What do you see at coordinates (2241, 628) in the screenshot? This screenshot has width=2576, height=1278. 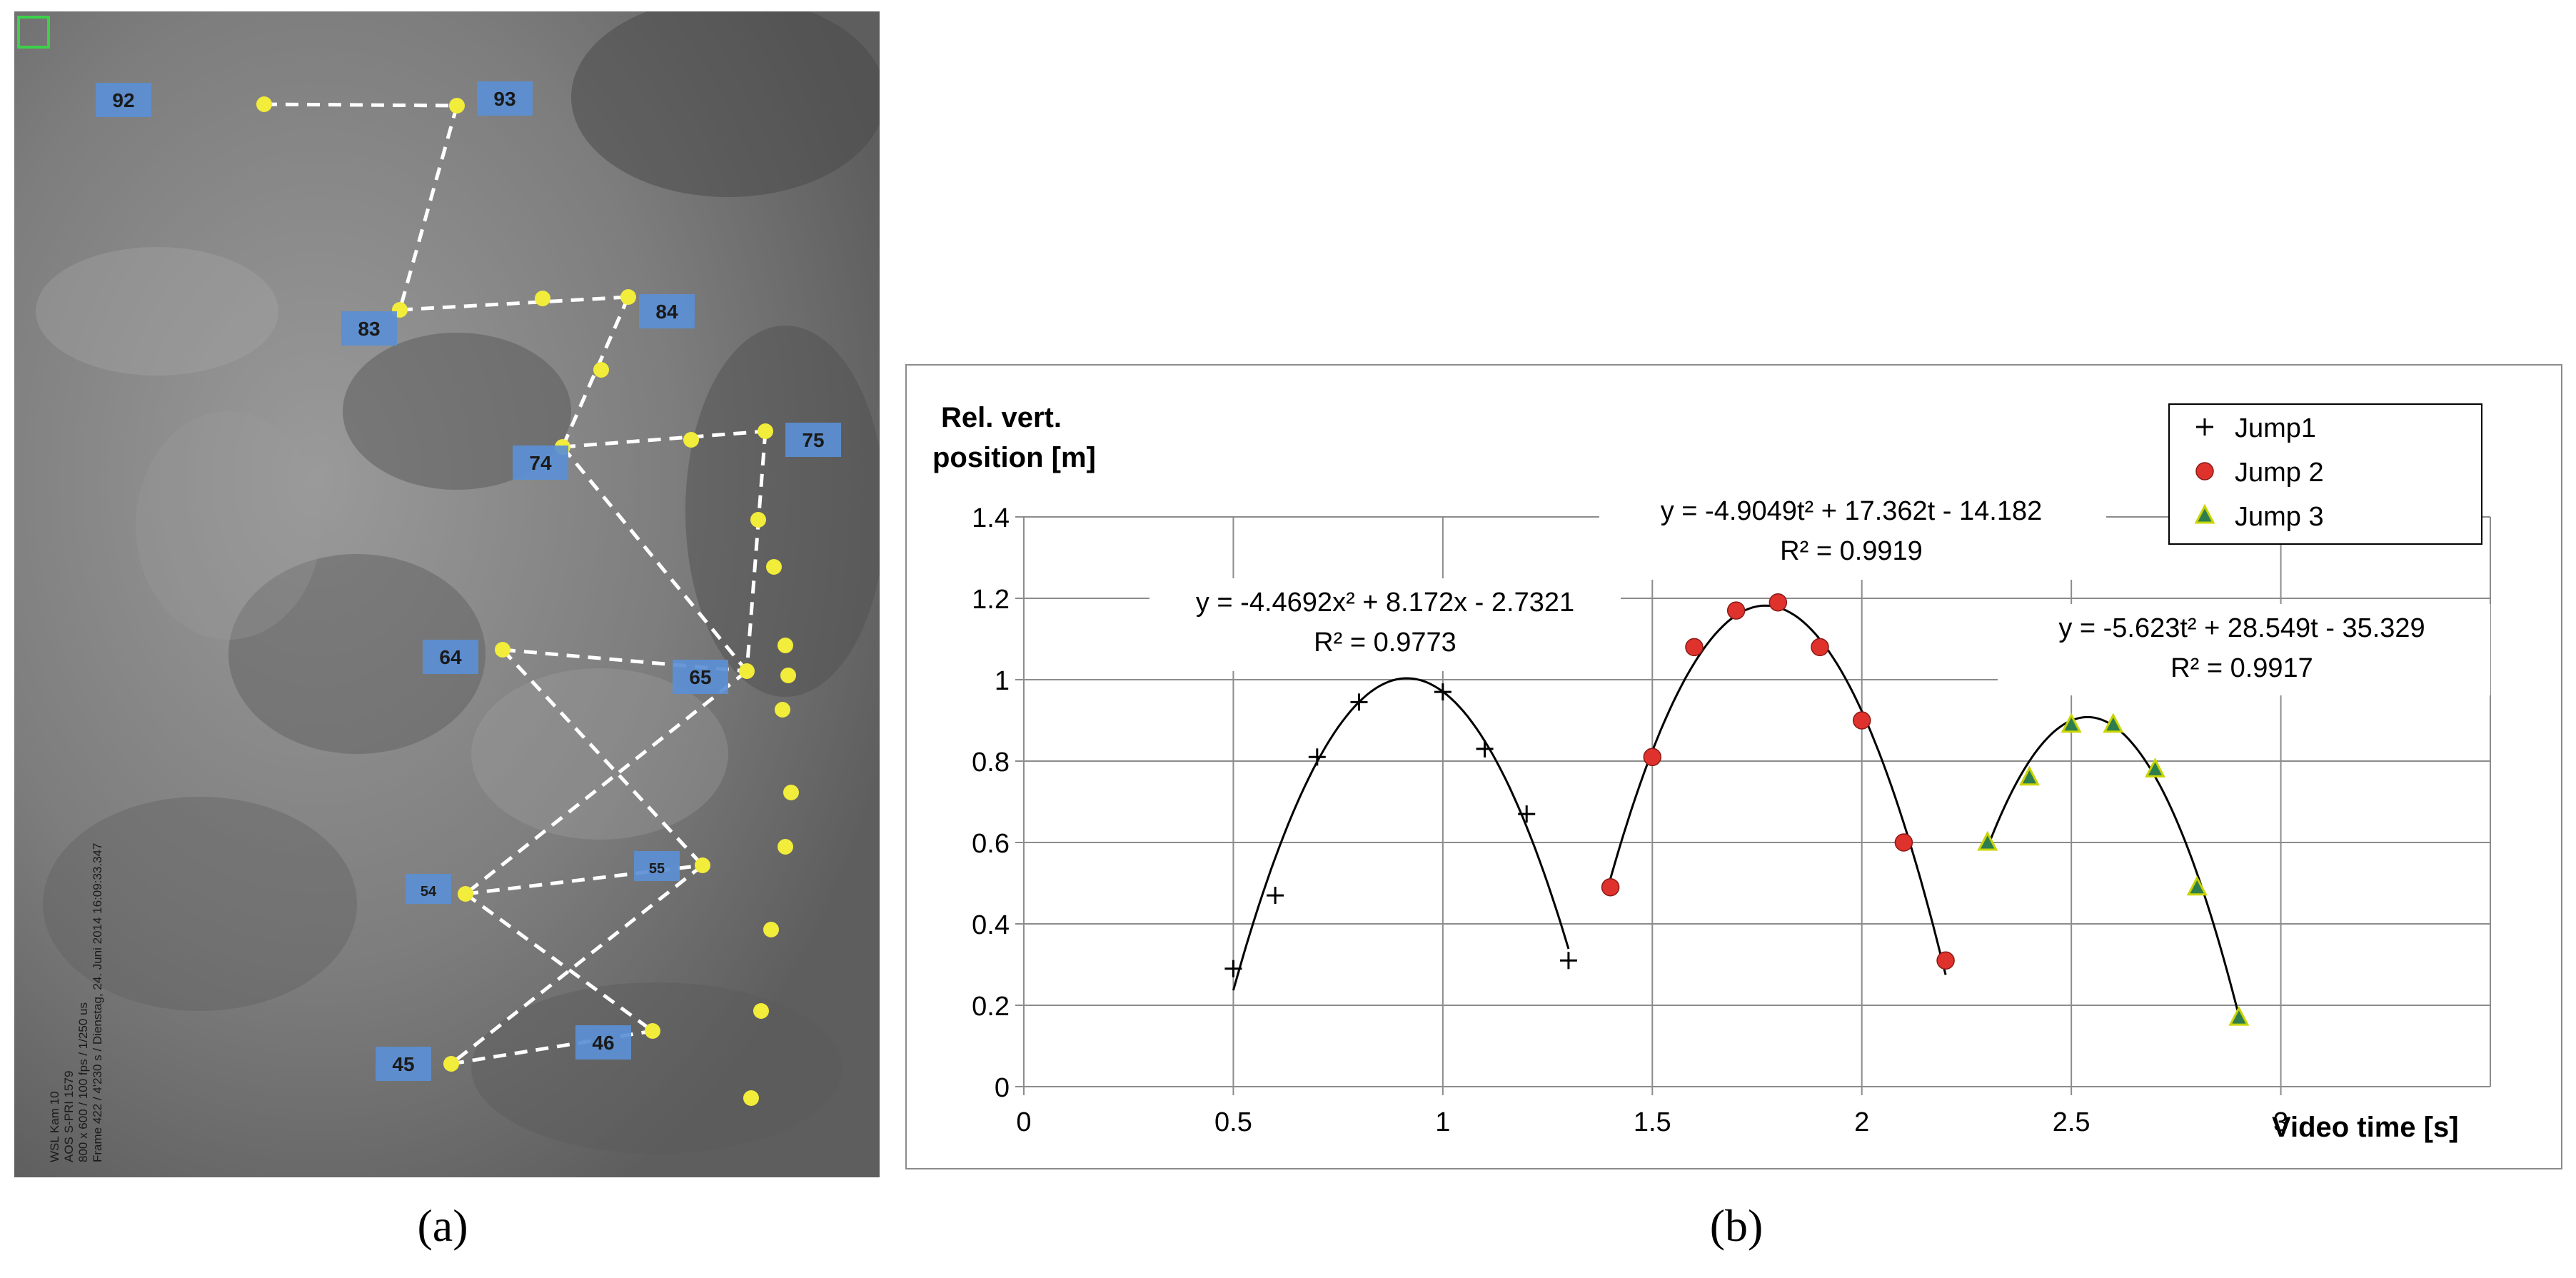 I see `equation-jump3: y = -5.623t² + 28.549t - 35.329` at bounding box center [2241, 628].